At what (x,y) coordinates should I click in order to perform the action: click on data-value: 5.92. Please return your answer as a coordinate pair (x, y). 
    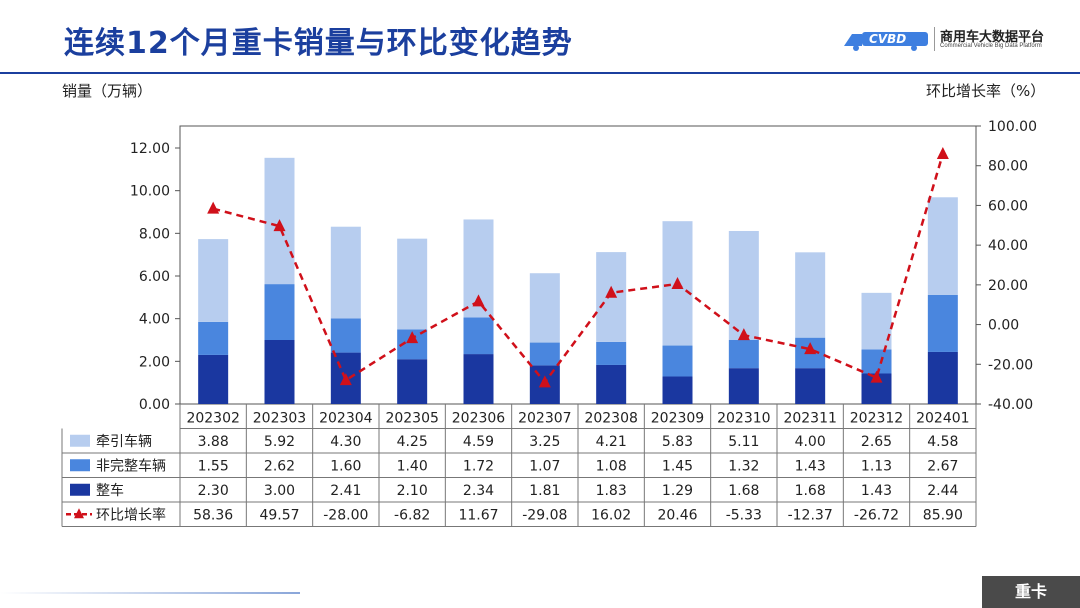
    Looking at the image, I should click on (279, 442).